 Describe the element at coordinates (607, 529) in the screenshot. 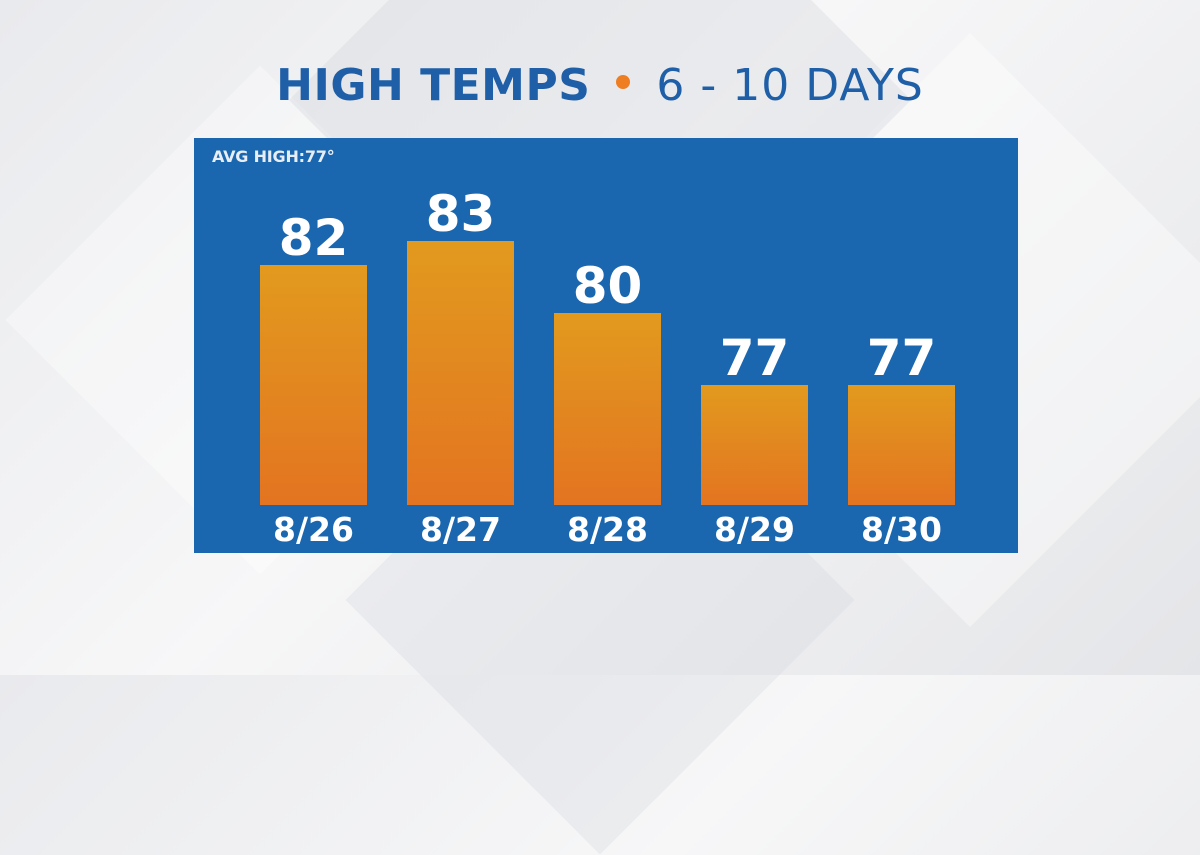

I see `category-label: 8/28` at that location.